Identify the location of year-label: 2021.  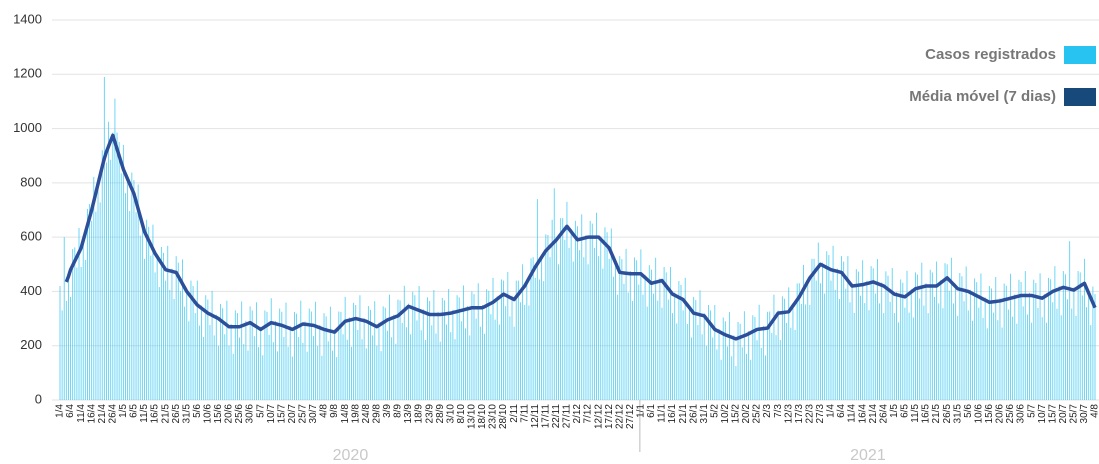
(868, 455).